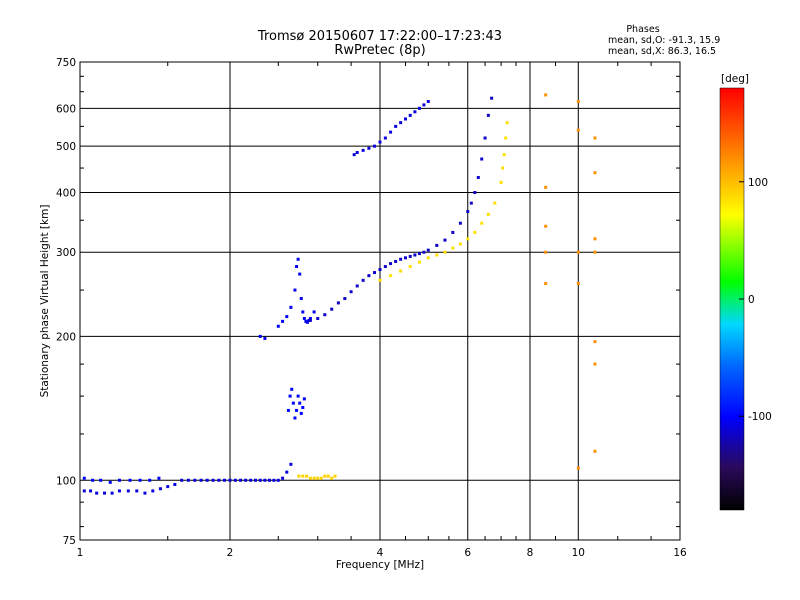 The width and height of the screenshot is (800, 600). What do you see at coordinates (379, 50) in the screenshot?
I see `chart-subtitle: RwPretec (8p)` at bounding box center [379, 50].